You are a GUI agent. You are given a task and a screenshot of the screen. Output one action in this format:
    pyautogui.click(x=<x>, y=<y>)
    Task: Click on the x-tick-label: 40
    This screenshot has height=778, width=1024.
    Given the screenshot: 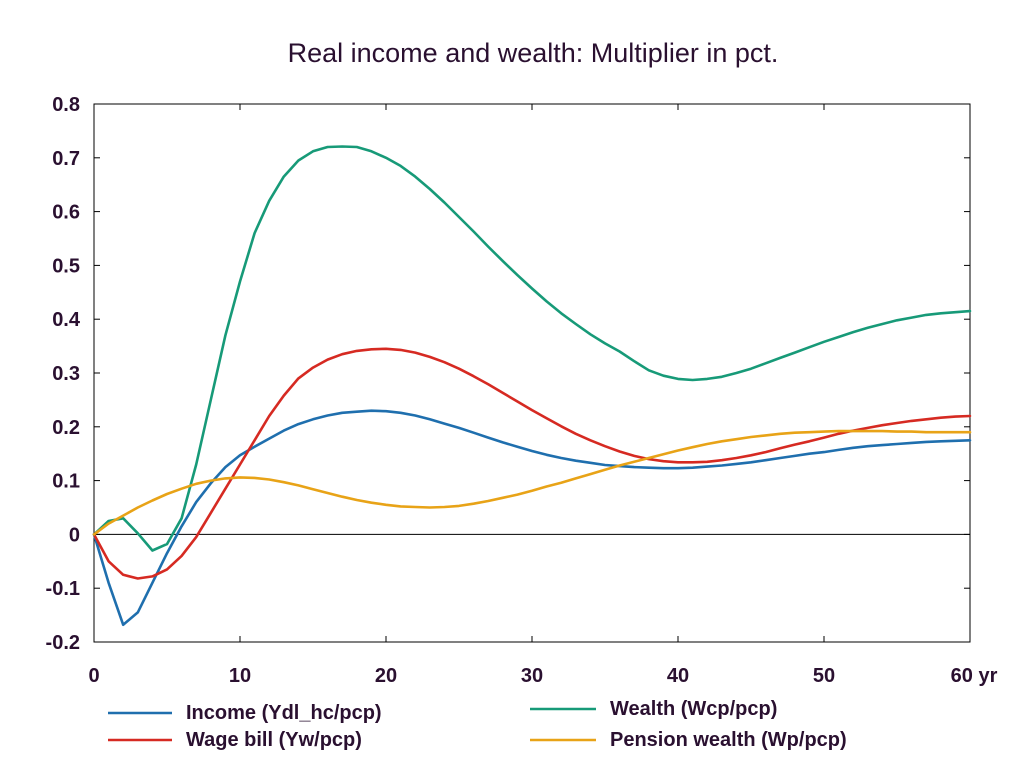 What is the action you would take?
    pyautogui.click(x=678, y=676)
    